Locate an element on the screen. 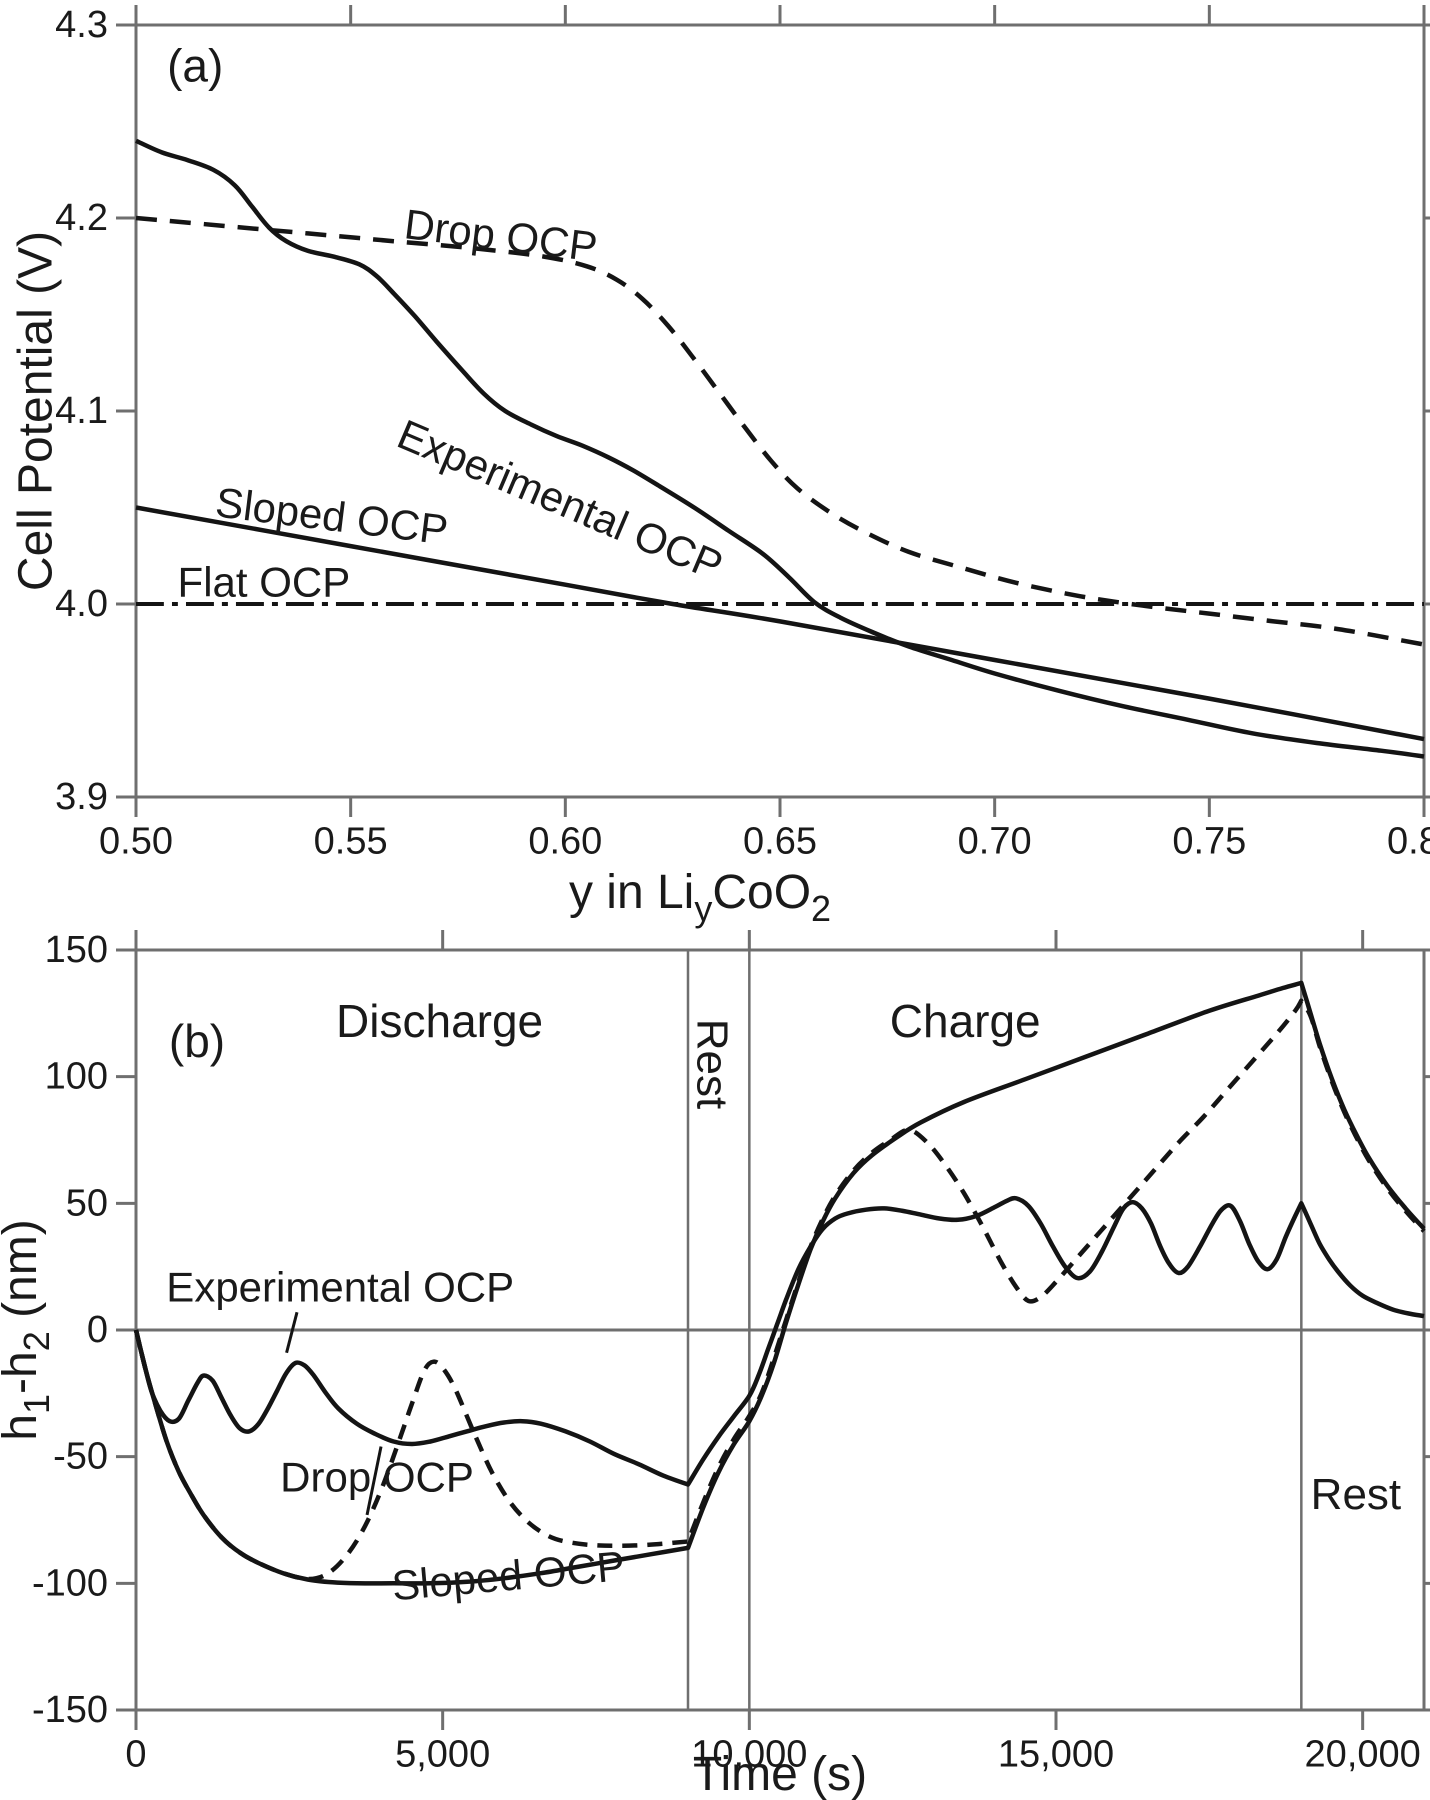  panel-b-x-tick-label-0: 0 is located at coordinates (135, 1754).